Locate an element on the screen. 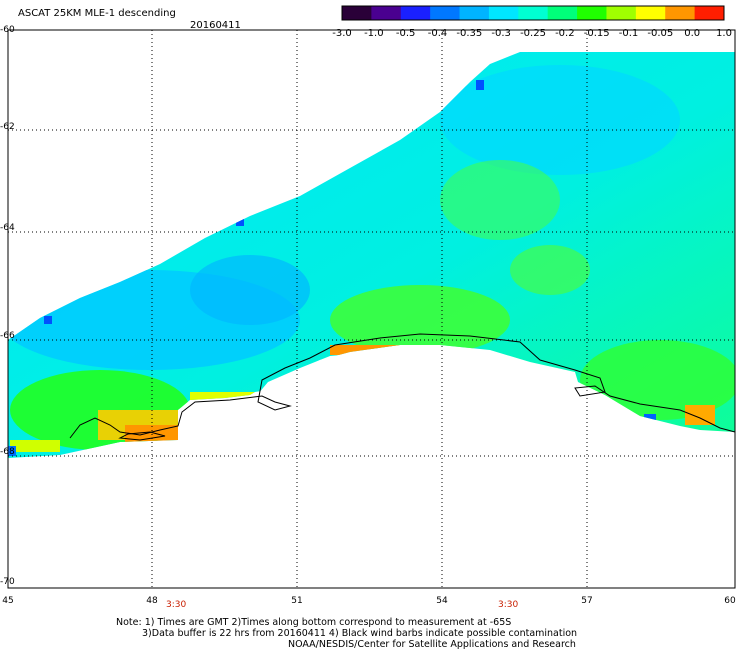 The width and height of the screenshot is (740, 650). map-title: ASCAT 25KM MLE-1 descending is located at coordinates (97, 13).